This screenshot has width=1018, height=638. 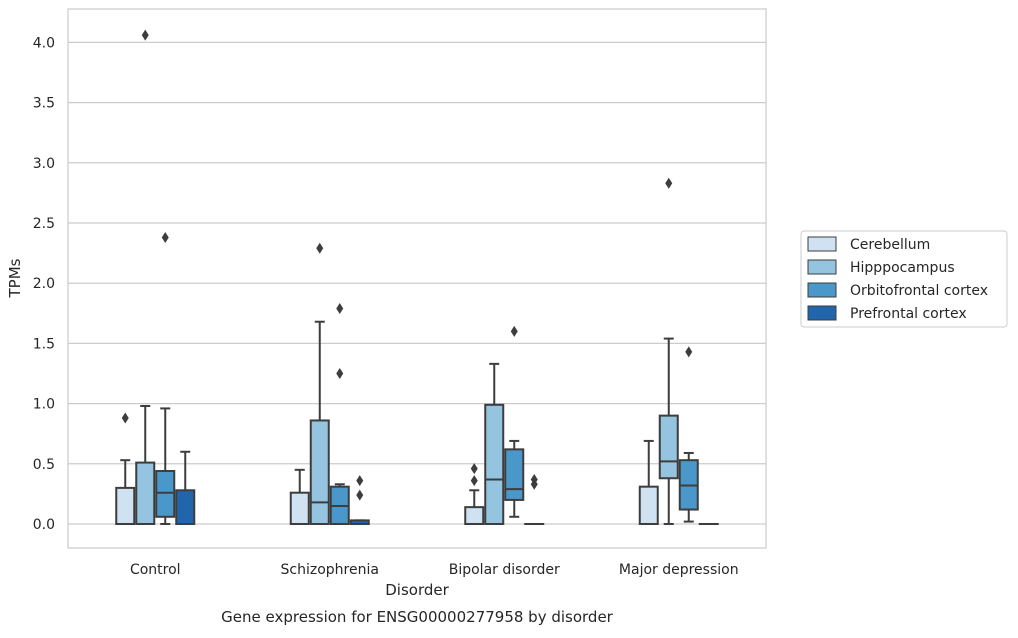 I want to click on y-tick-label: 1.5, so click(x=44, y=344).